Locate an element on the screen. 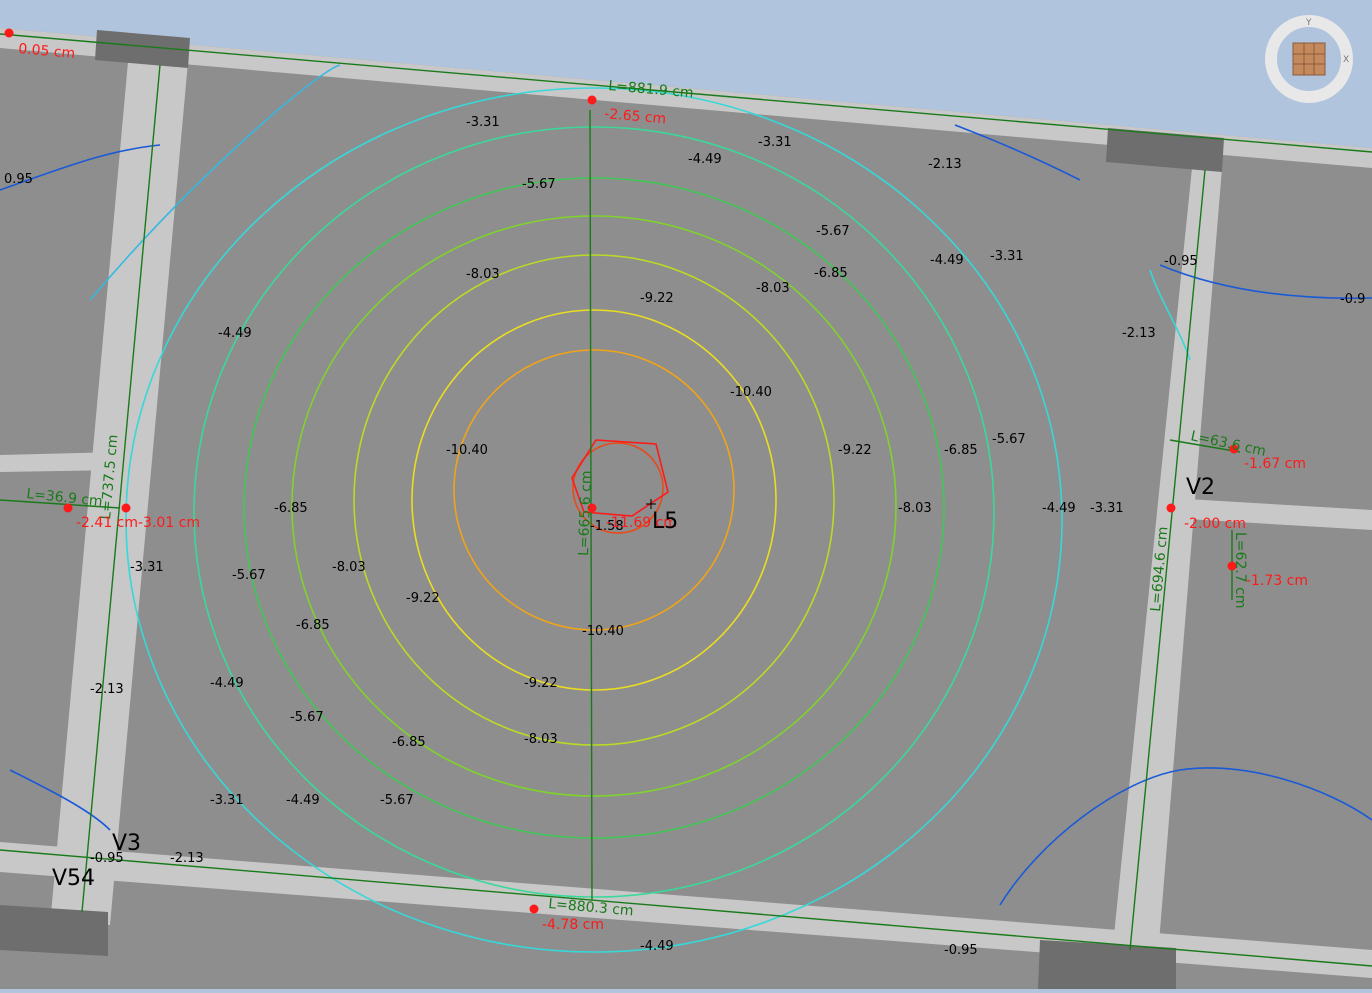 The height and width of the screenshot is (993, 1372). dimension-label: L=665.6 cm is located at coordinates (585, 513).